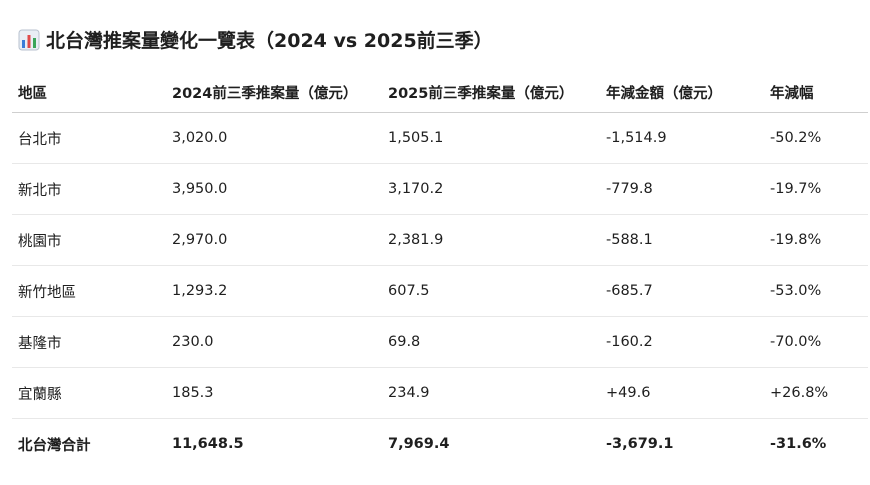 The image size is (870, 485). What do you see at coordinates (208, 444) in the screenshot?
I see `total-cell: 11,648.5` at bounding box center [208, 444].